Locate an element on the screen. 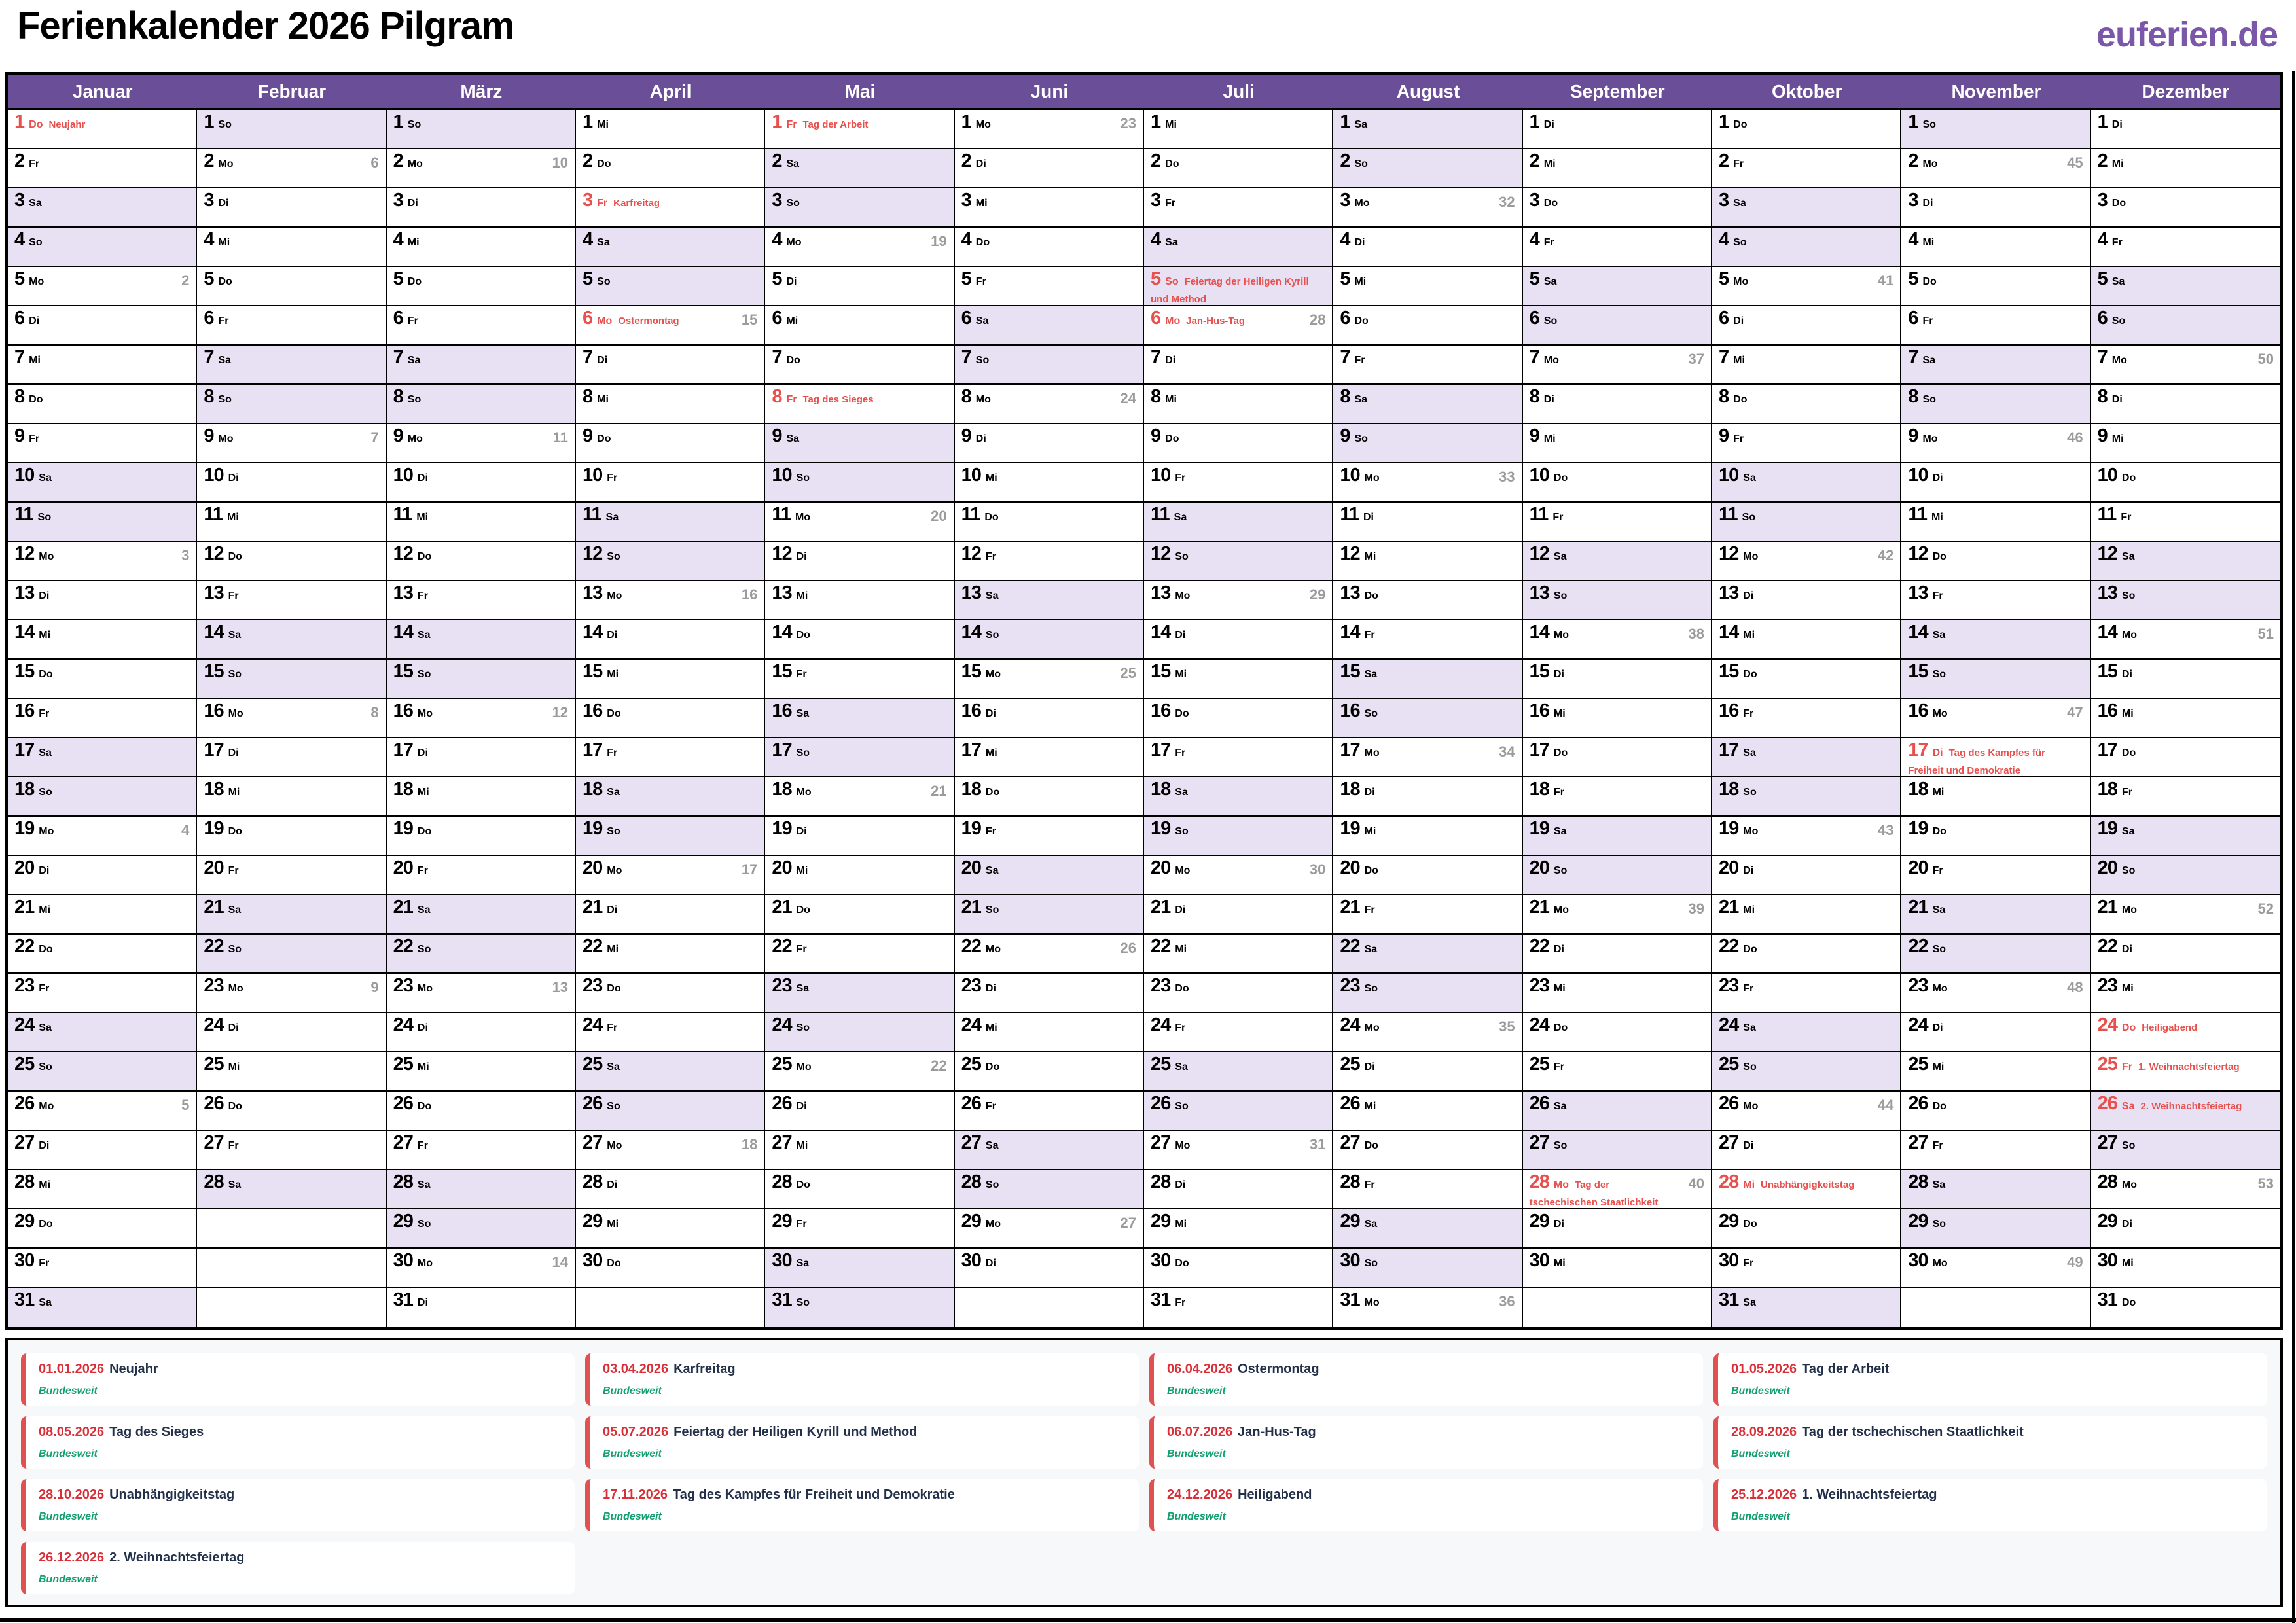 Image resolution: width=2296 pixels, height=1623 pixels. day-number: 1 is located at coordinates (1345, 122).